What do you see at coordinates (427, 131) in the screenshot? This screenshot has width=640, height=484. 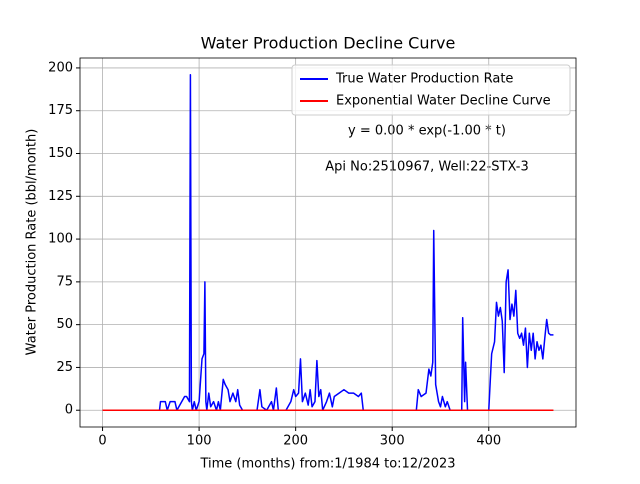 I see `annotation: y = 0.00 * exp(-1.00 * t)` at bounding box center [427, 131].